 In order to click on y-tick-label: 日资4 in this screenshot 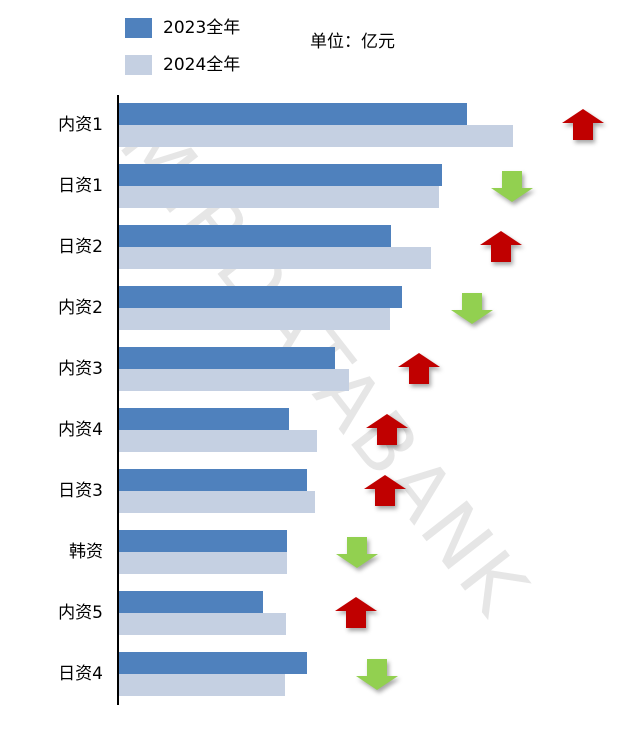, I will do `click(80, 674)`.